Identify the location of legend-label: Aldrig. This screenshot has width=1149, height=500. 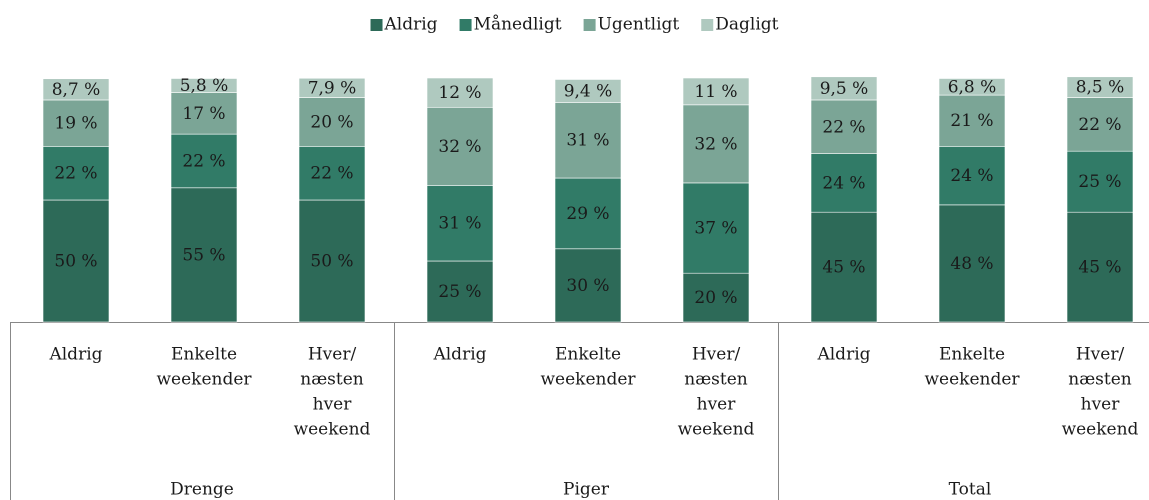
(411, 25).